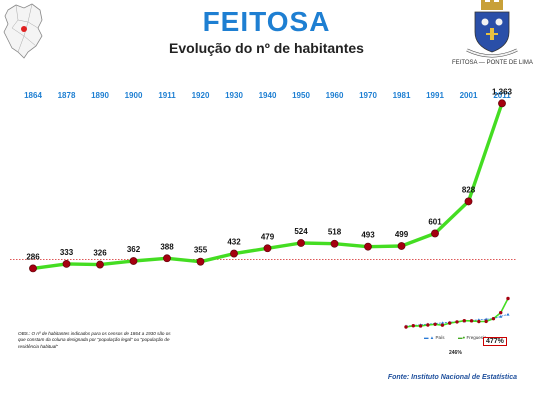 This screenshot has height=400, width=533. What do you see at coordinates (469, 95) in the screenshot?
I see `year-label: 2001` at bounding box center [469, 95].